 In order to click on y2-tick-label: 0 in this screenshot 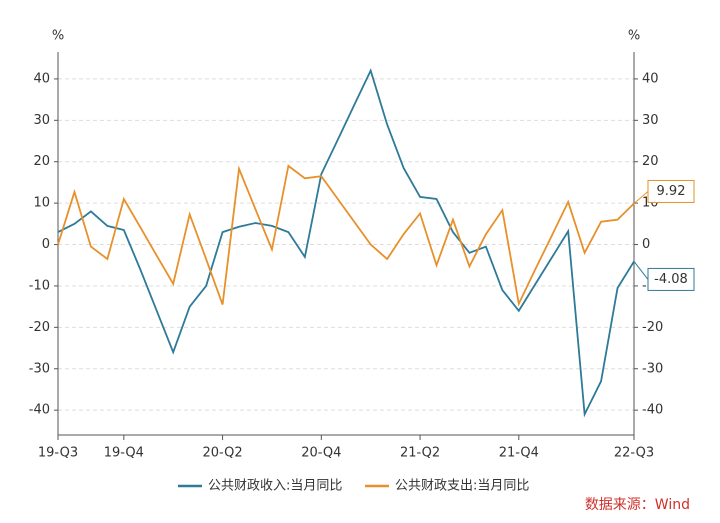, I will do `click(646, 244)`.